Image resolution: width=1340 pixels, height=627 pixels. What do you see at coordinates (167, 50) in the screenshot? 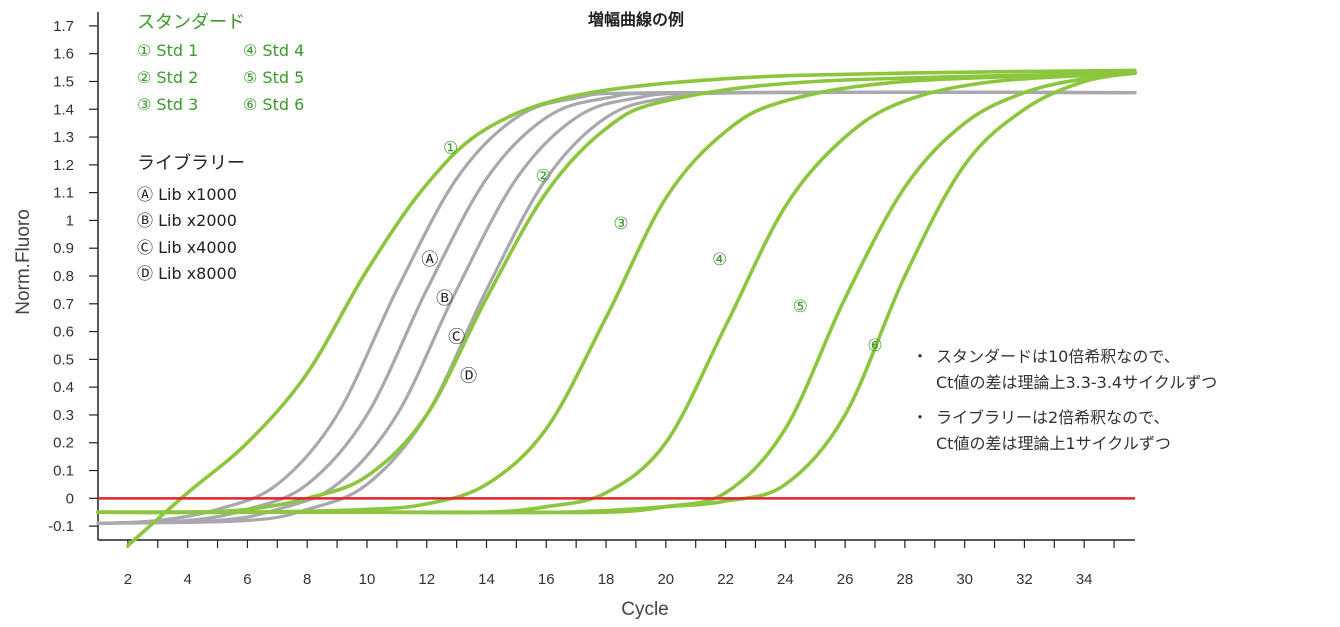
I see `legend-item-std-1: ① Std 1` at bounding box center [167, 50].